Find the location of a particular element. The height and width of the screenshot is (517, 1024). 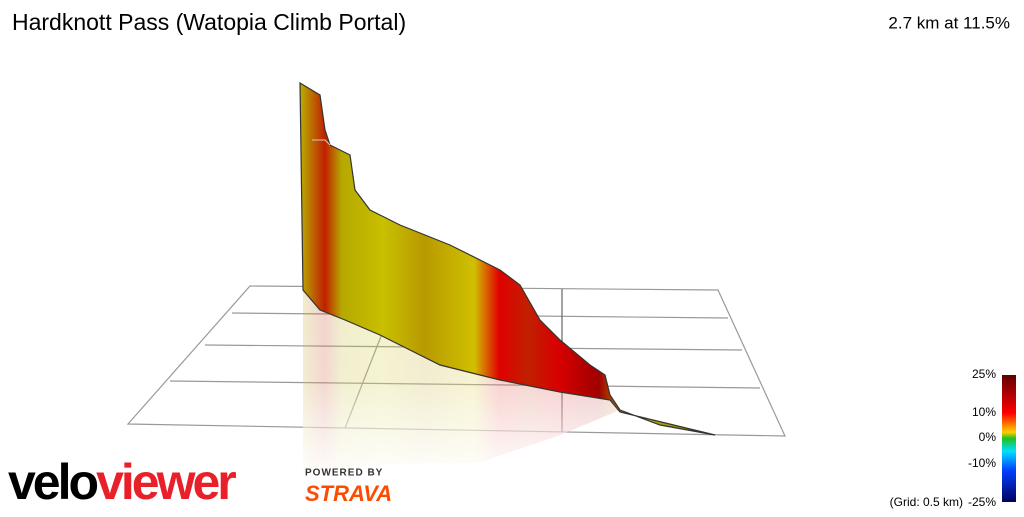

grid-note: (Grid: 0.5 km) is located at coordinates (926, 502).